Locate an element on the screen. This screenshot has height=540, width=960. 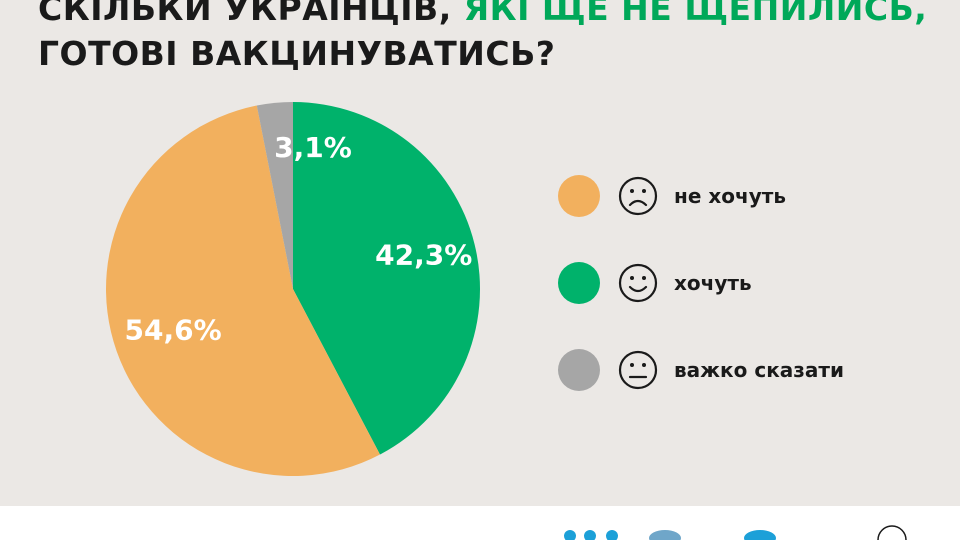
legend-item-hard-to-say: важко сказати is located at coordinates (701, 370).